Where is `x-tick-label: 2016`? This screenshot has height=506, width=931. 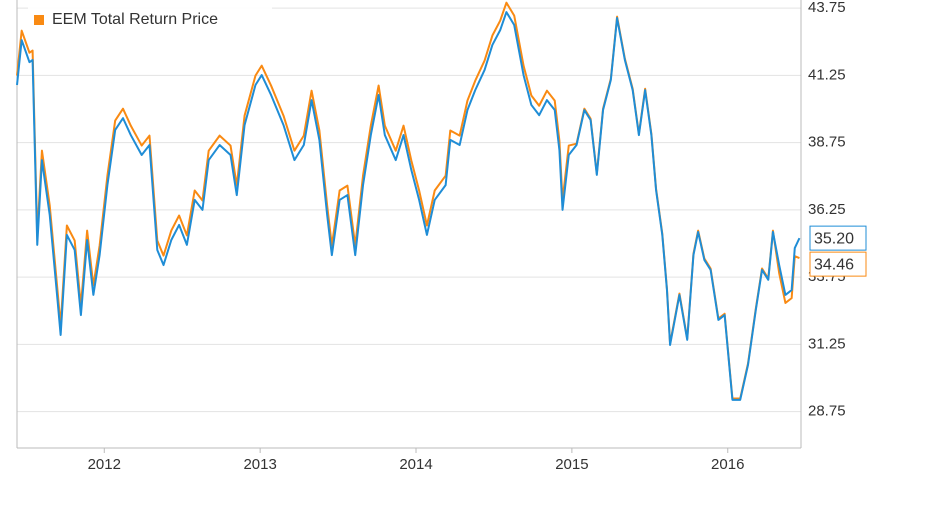
x-tick-label: 2016 is located at coordinates (727, 464).